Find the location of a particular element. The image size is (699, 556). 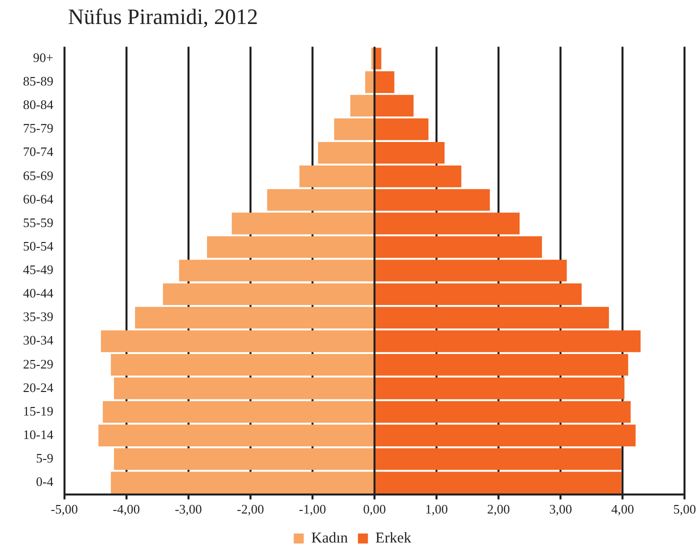

y-tick-label: 20-24 is located at coordinates (38, 387).